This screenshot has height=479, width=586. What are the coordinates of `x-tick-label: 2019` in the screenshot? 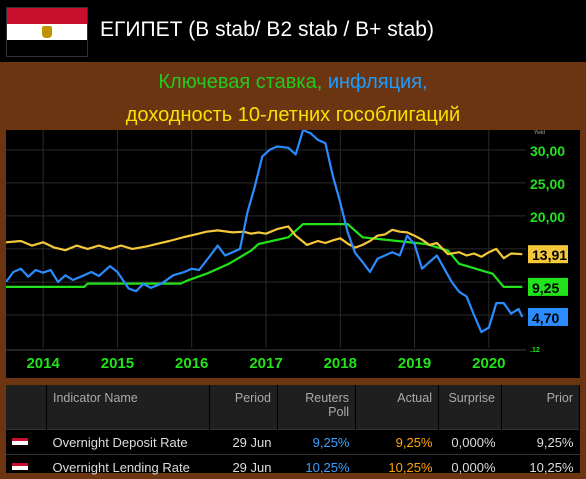 It's located at (414, 363).